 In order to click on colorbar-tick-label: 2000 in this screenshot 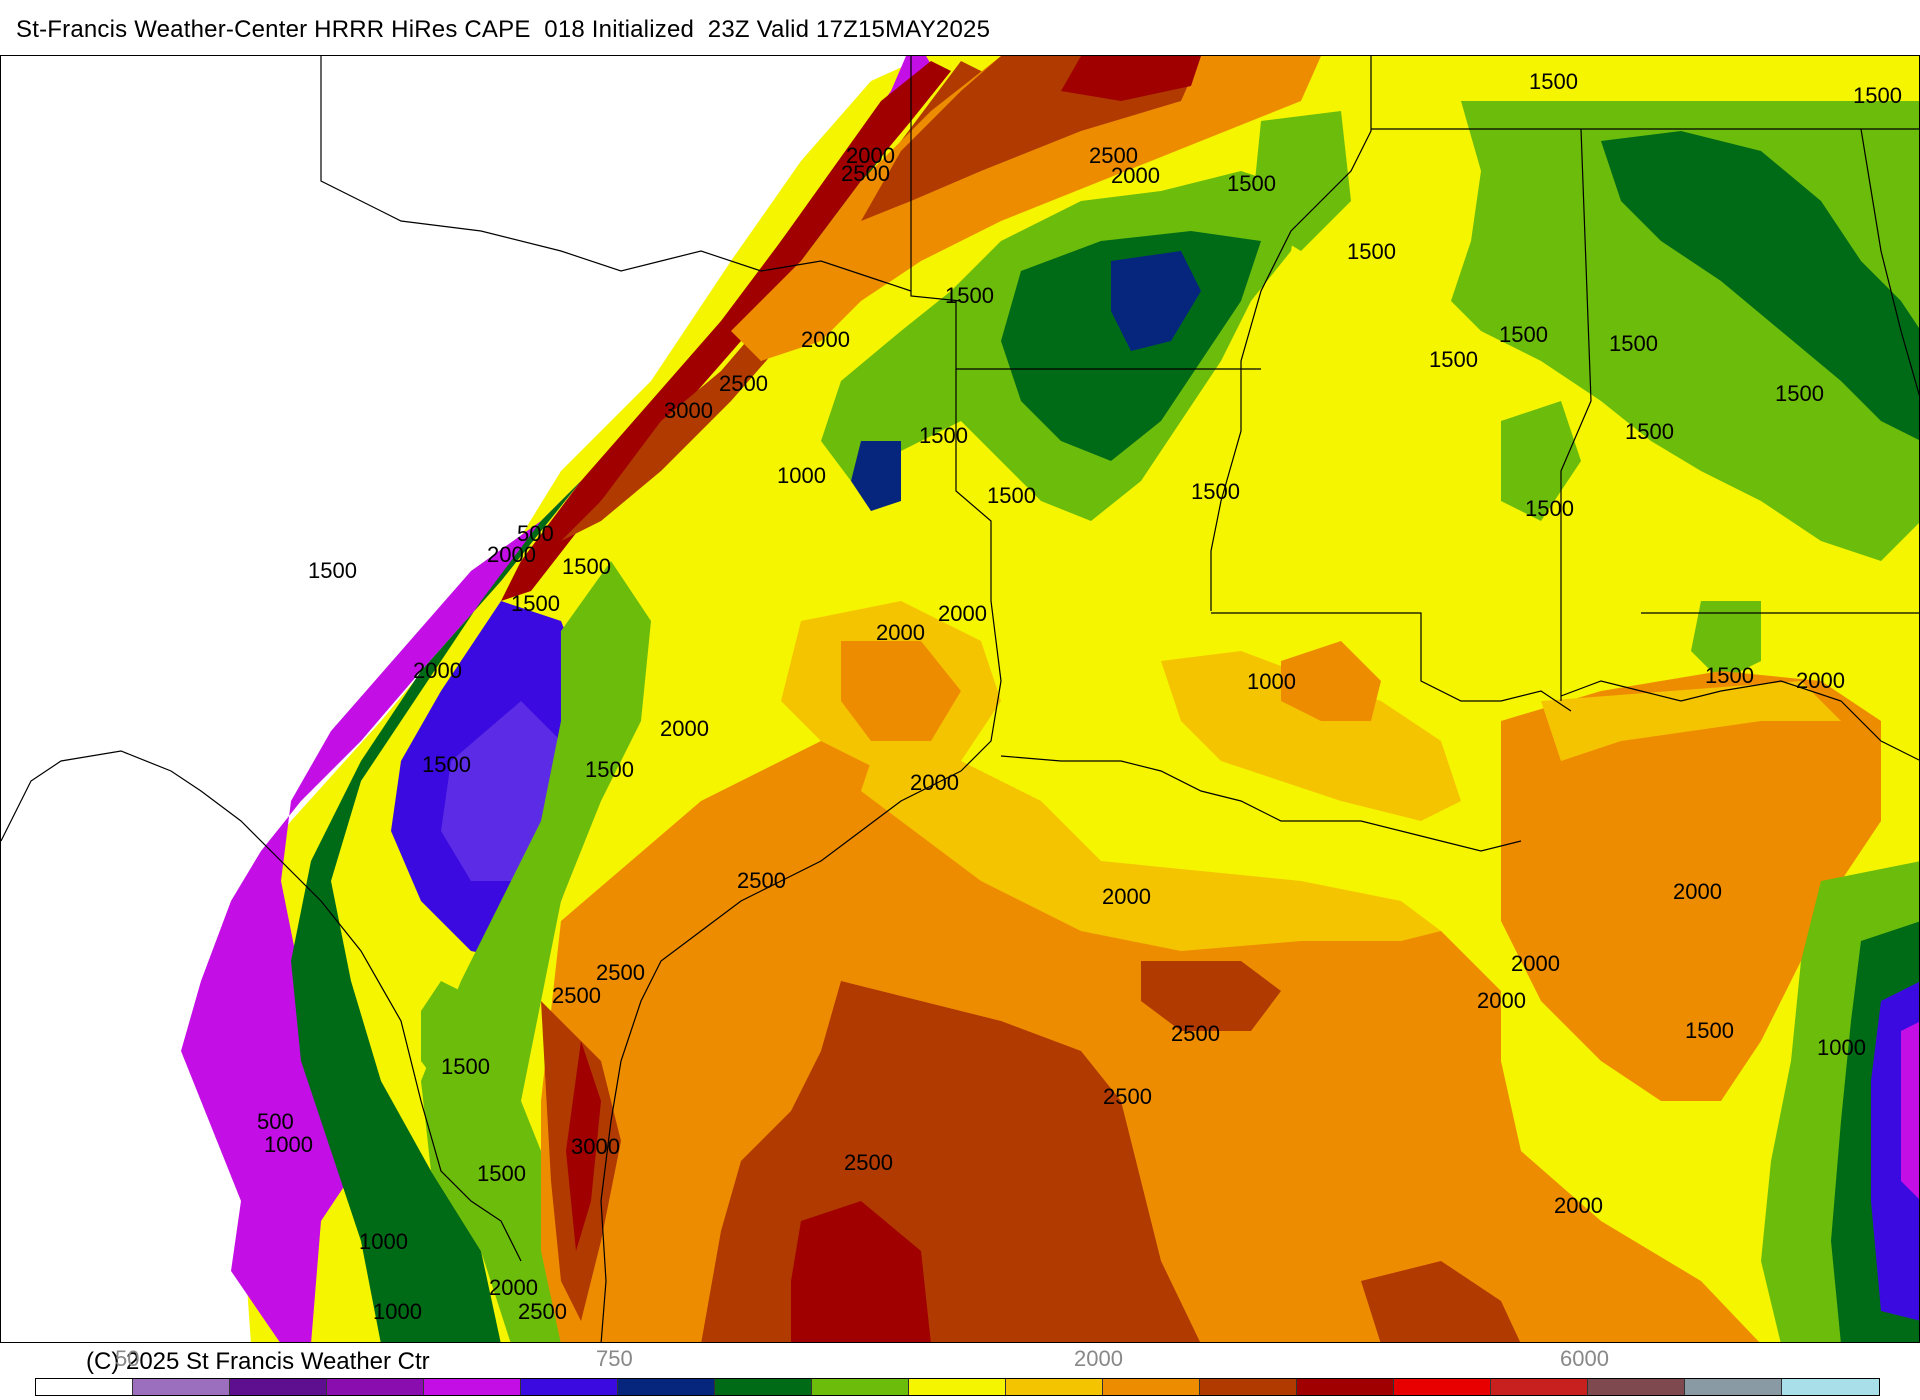, I will do `click(1098, 1358)`.